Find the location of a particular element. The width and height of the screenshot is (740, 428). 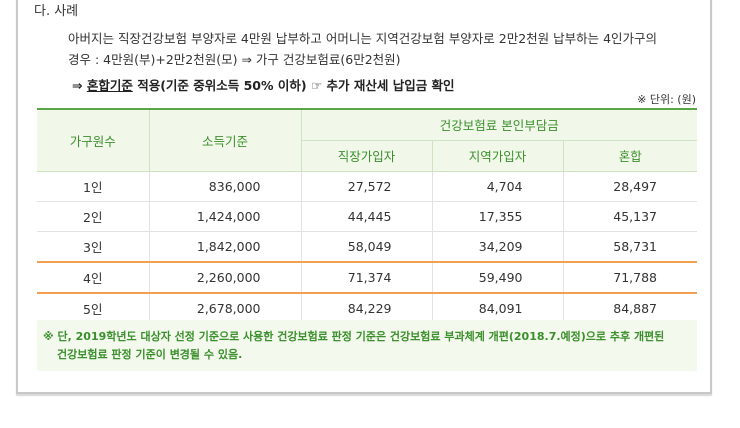

cell-income: 1,842,000 is located at coordinates (225, 247).